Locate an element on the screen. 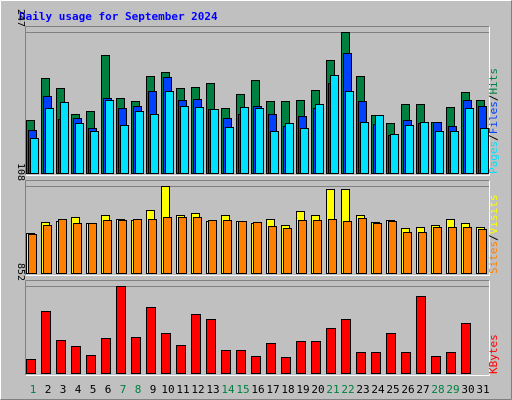  day-label: 24 is located at coordinates (378, 389).